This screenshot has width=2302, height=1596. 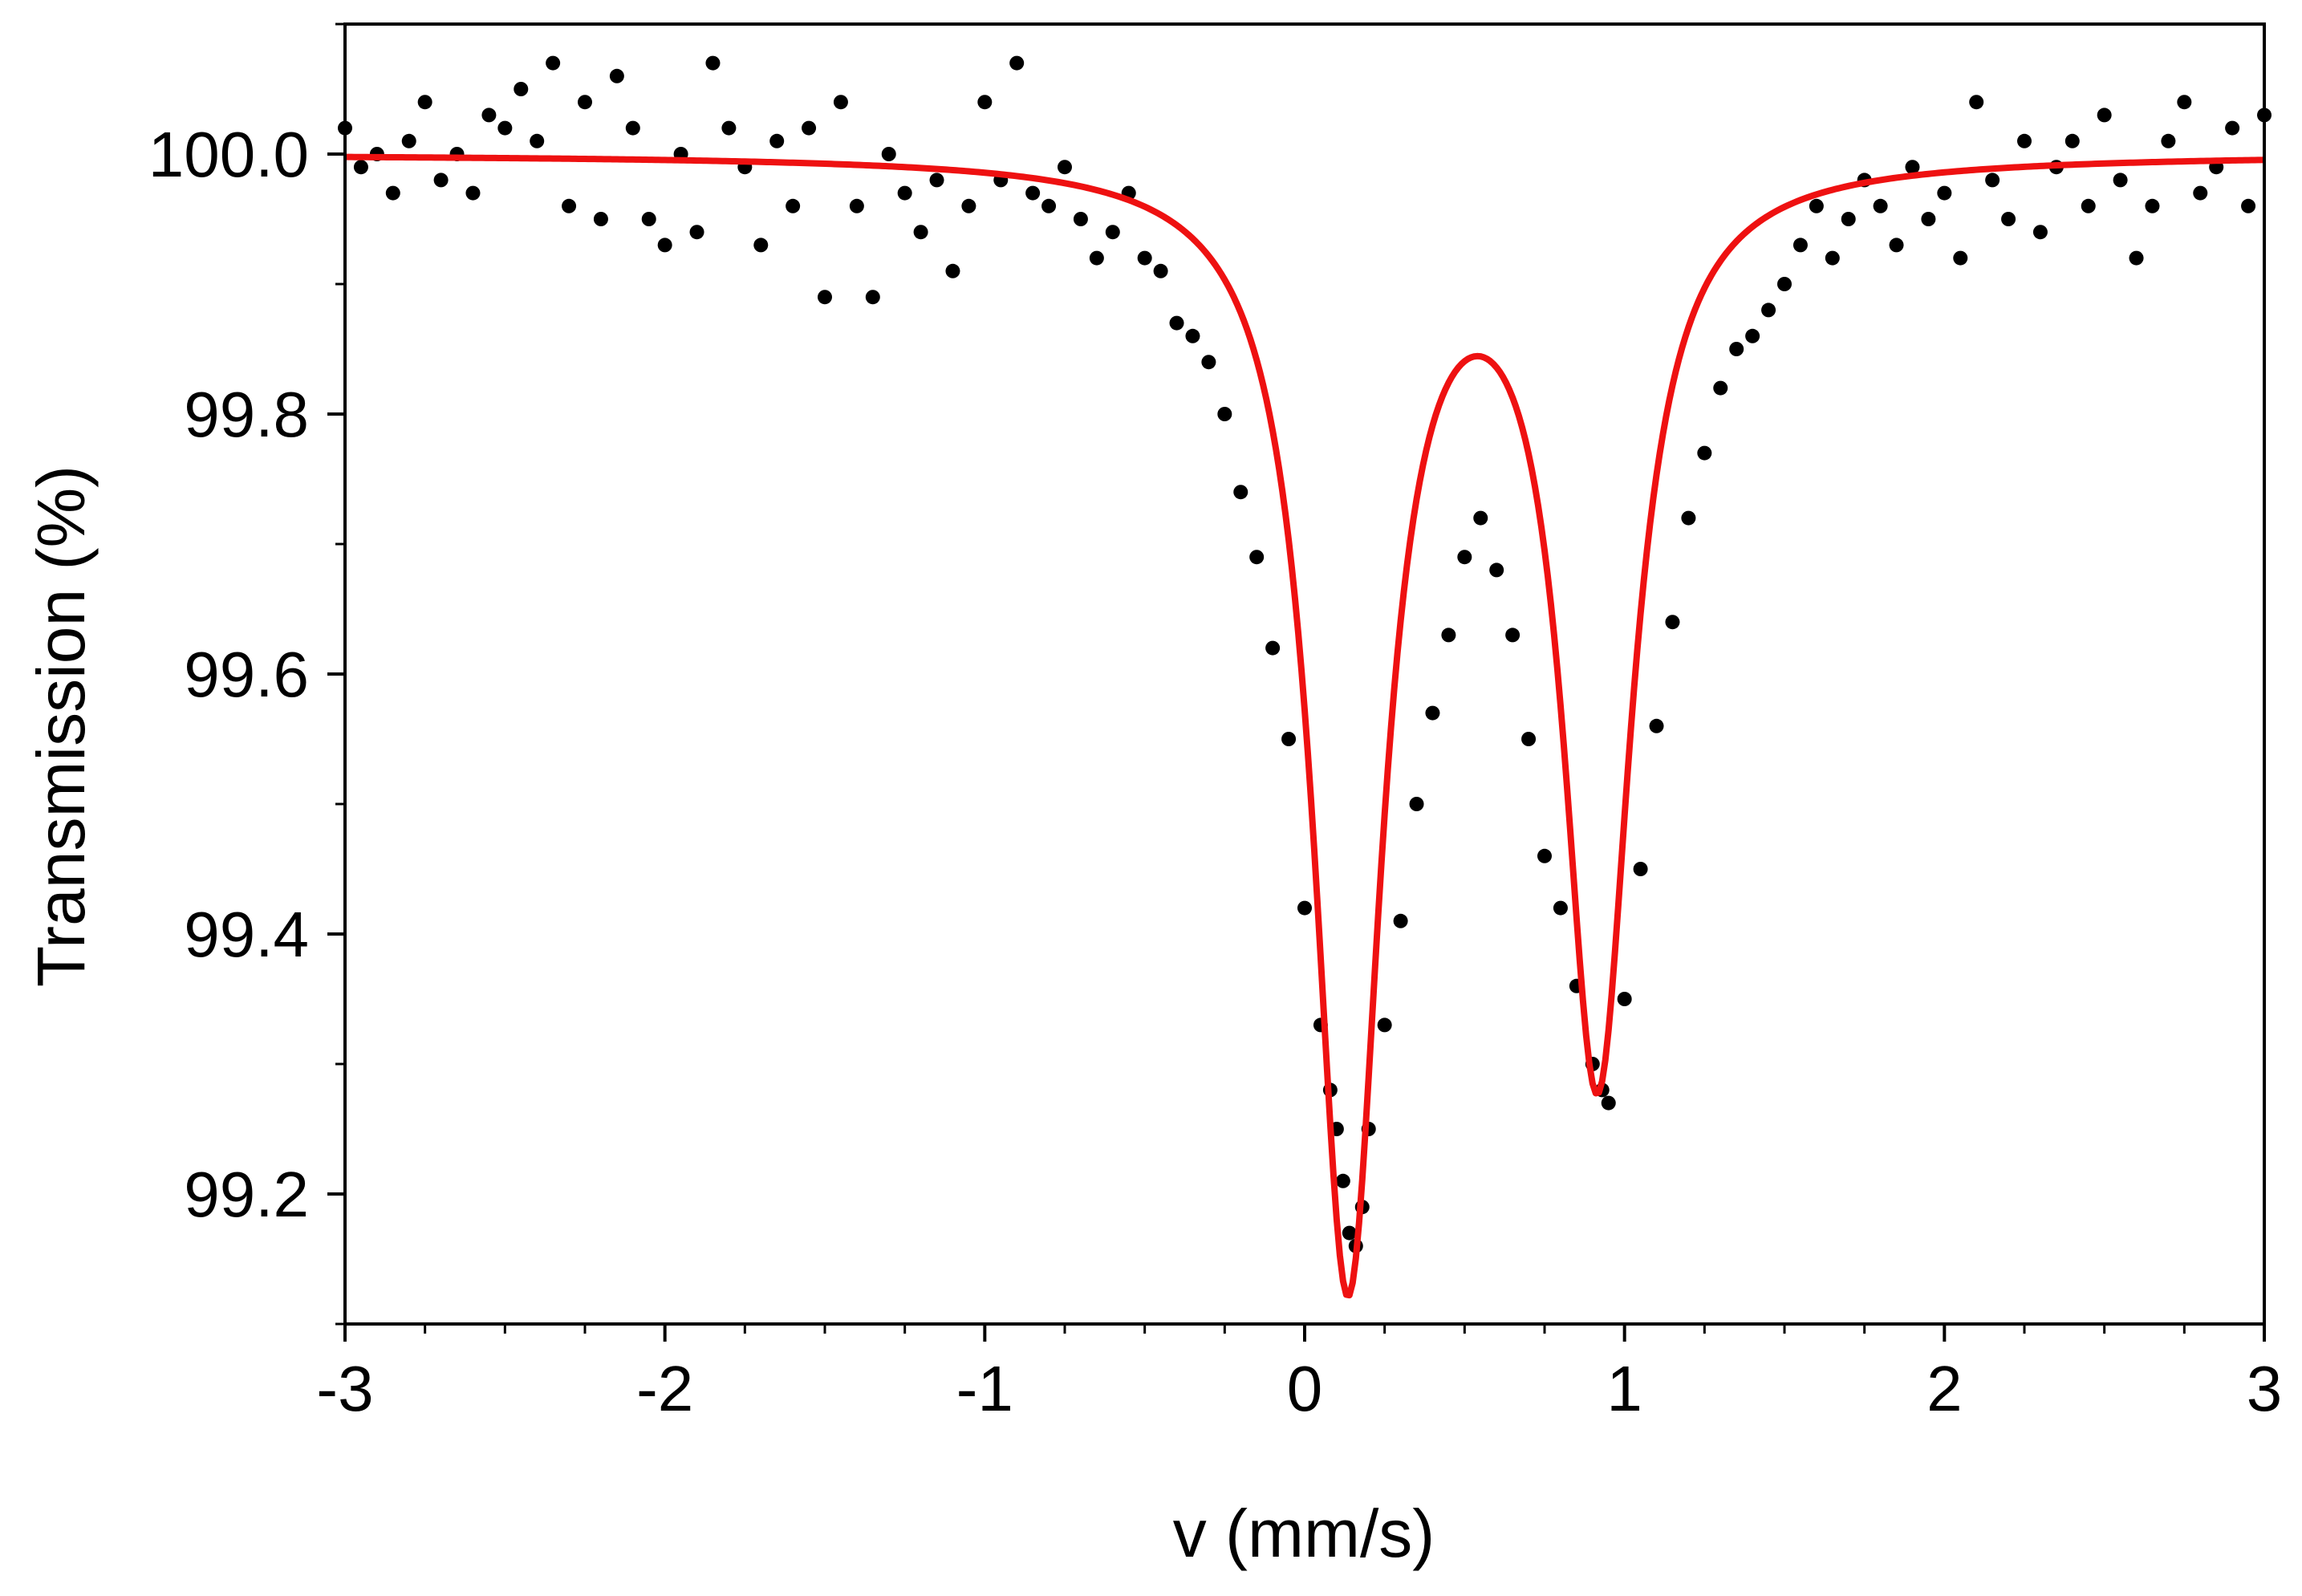 I want to click on x-tick-label: 0, so click(x=1305, y=1388).